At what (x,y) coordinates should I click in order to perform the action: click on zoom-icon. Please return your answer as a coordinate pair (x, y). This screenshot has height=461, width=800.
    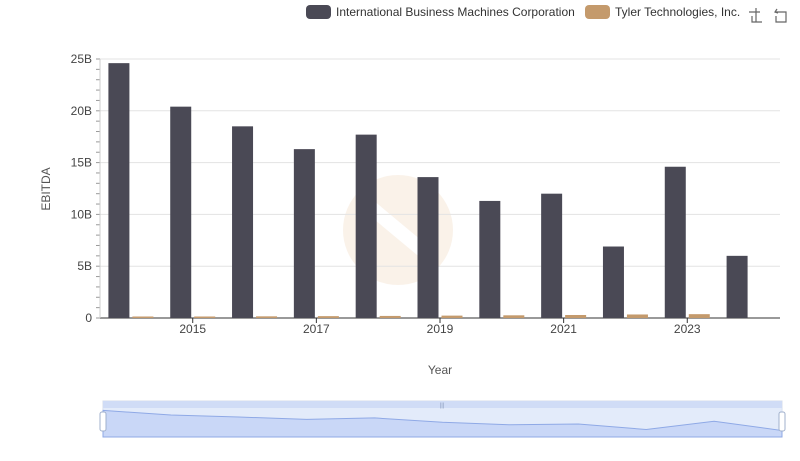
    Looking at the image, I should click on (755, 15).